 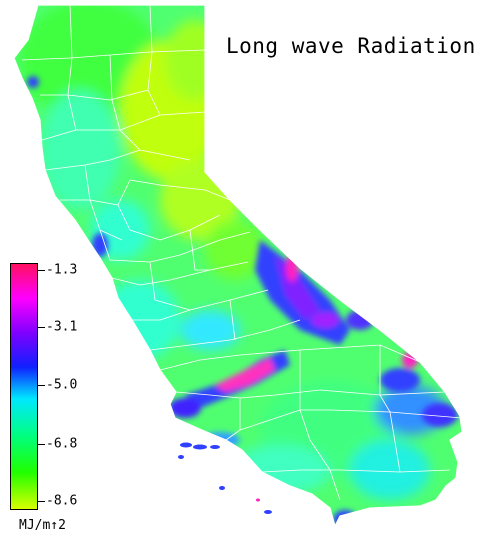 I want to click on legend-tick-label: -3.1, so click(x=62, y=327).